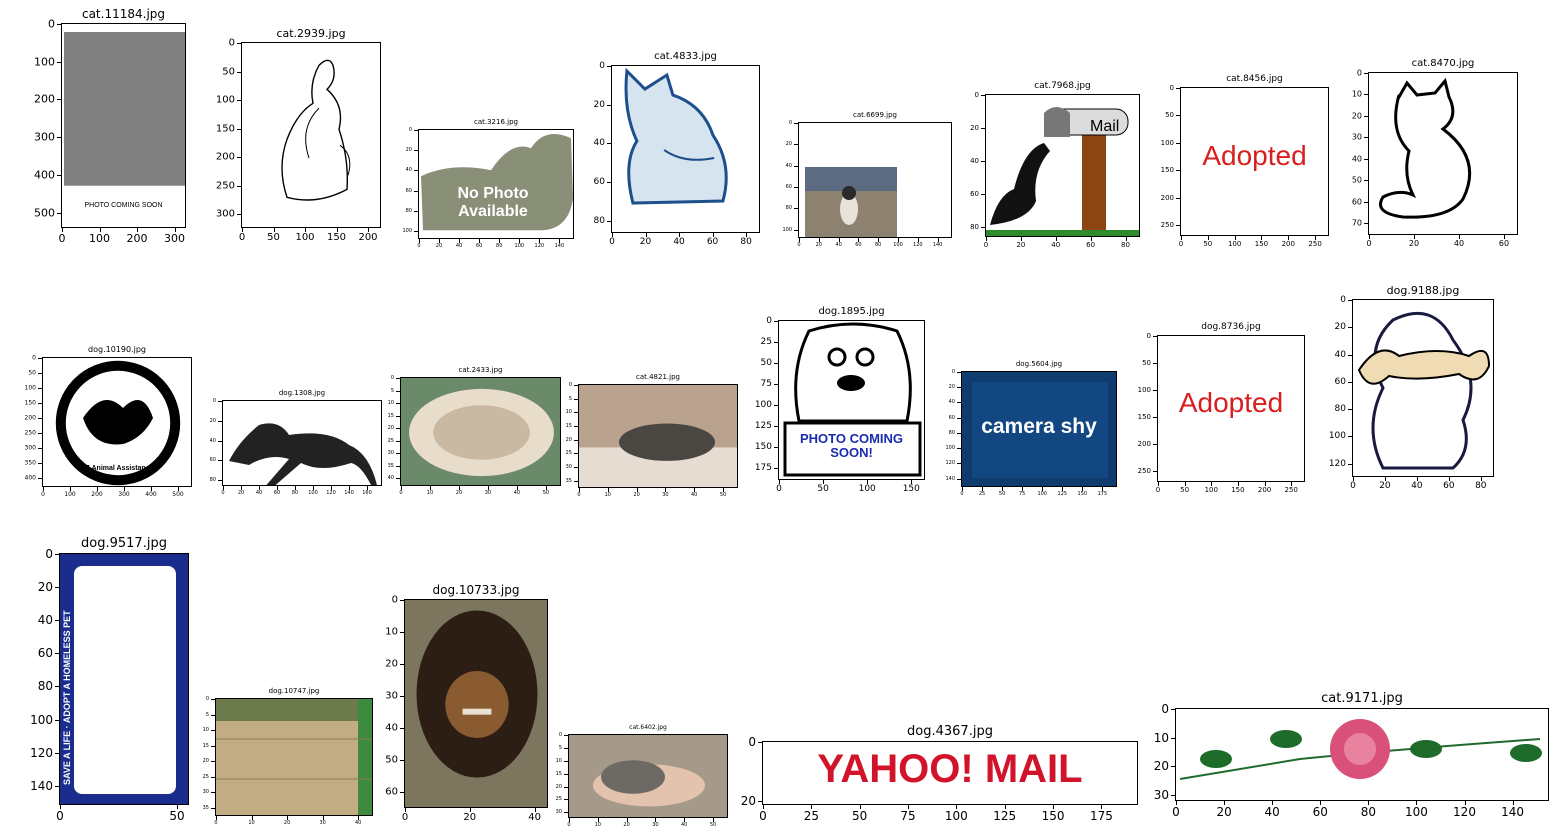 Image resolution: width=1564 pixels, height=840 pixels. I want to click on y-tick-label: 300, so click(30, 448).